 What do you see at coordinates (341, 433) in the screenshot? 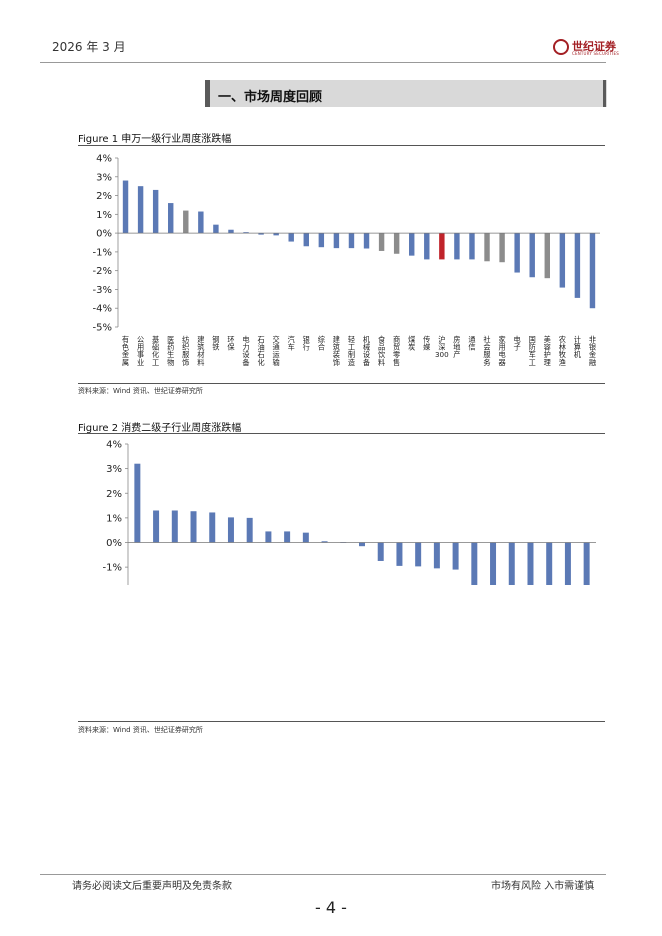
I see `figure-2-top-rule` at bounding box center [341, 433].